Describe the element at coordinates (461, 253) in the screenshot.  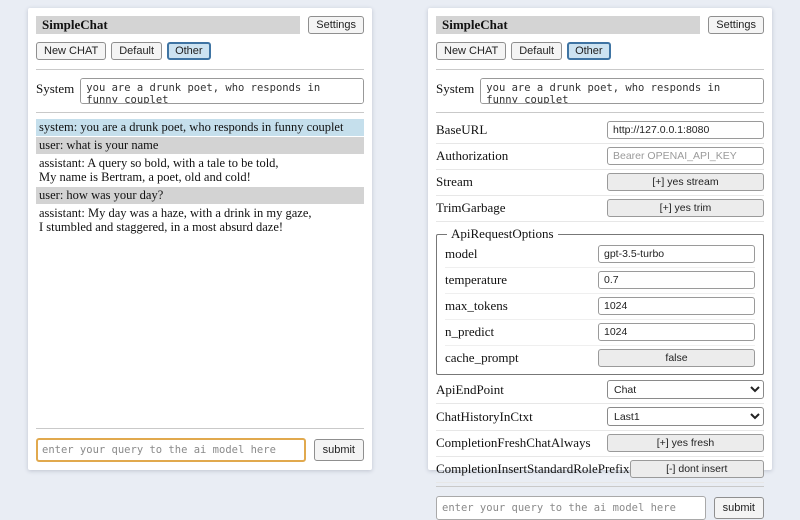
I see `model-label: model` at that location.